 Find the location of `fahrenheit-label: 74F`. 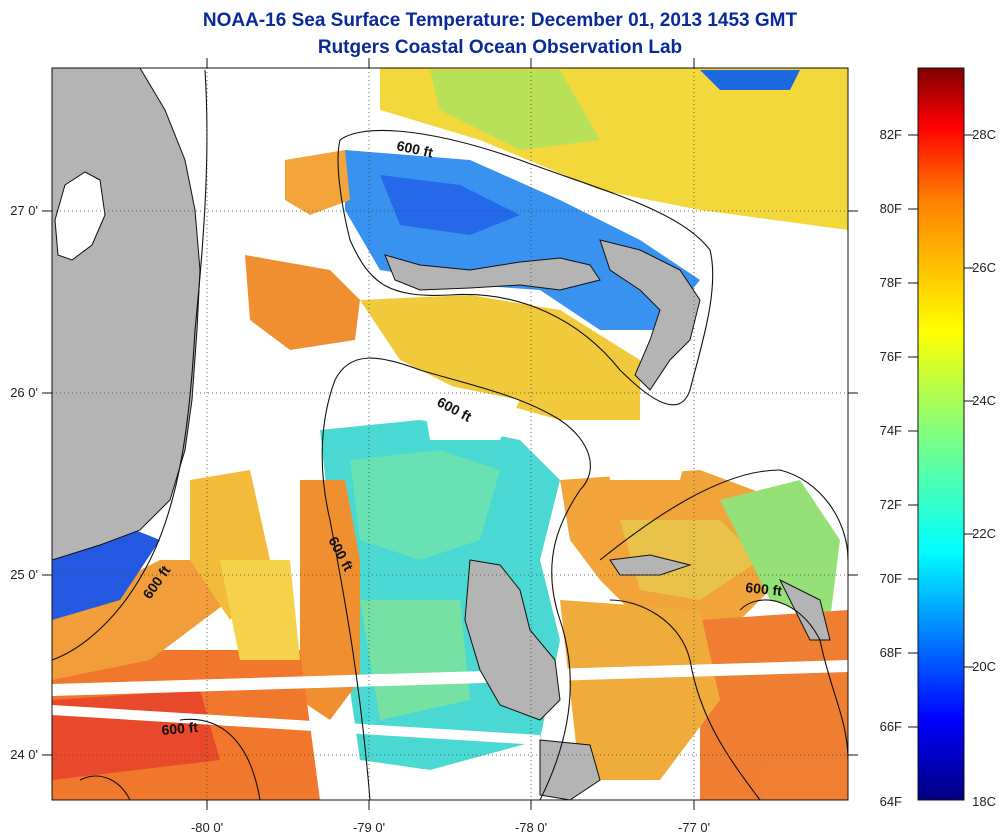

fahrenheit-label: 74F is located at coordinates (891, 430).